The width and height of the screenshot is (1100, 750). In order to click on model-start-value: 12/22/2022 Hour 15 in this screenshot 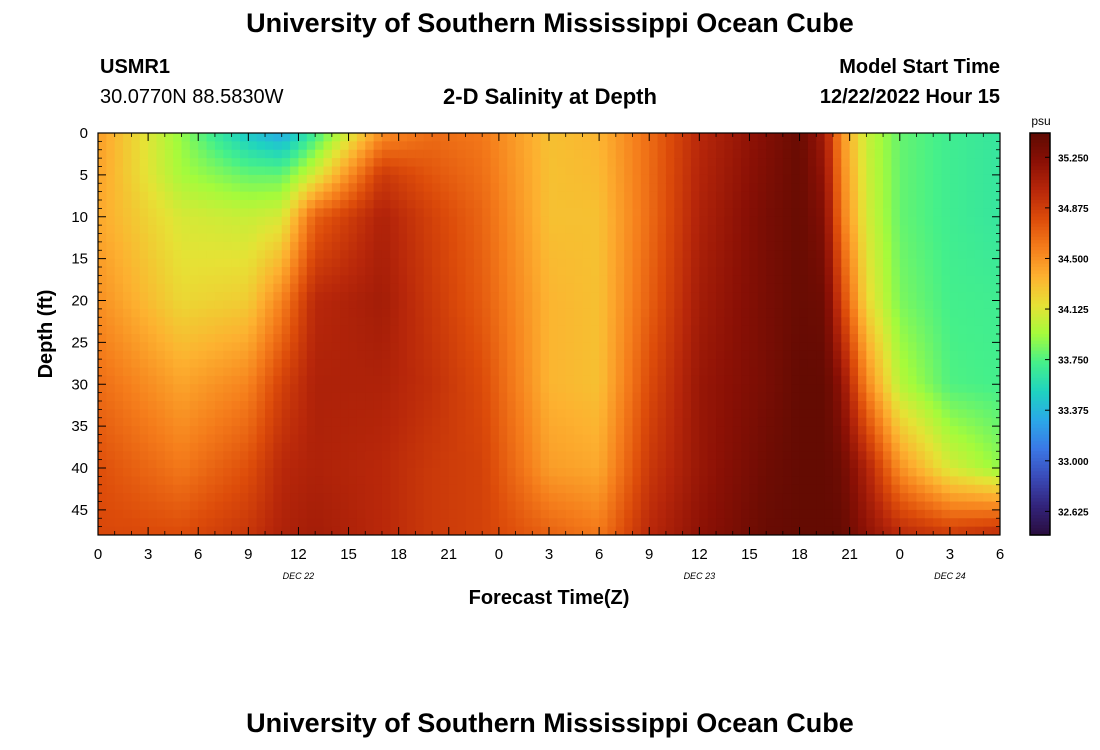, I will do `click(909, 97)`.